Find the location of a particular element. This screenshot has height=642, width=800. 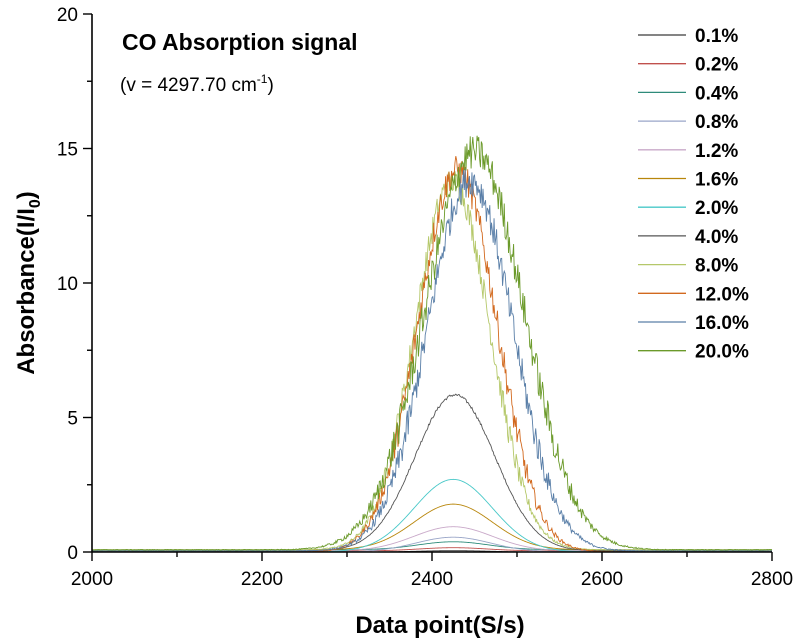

legend-label: 1.2% is located at coordinates (716, 151).